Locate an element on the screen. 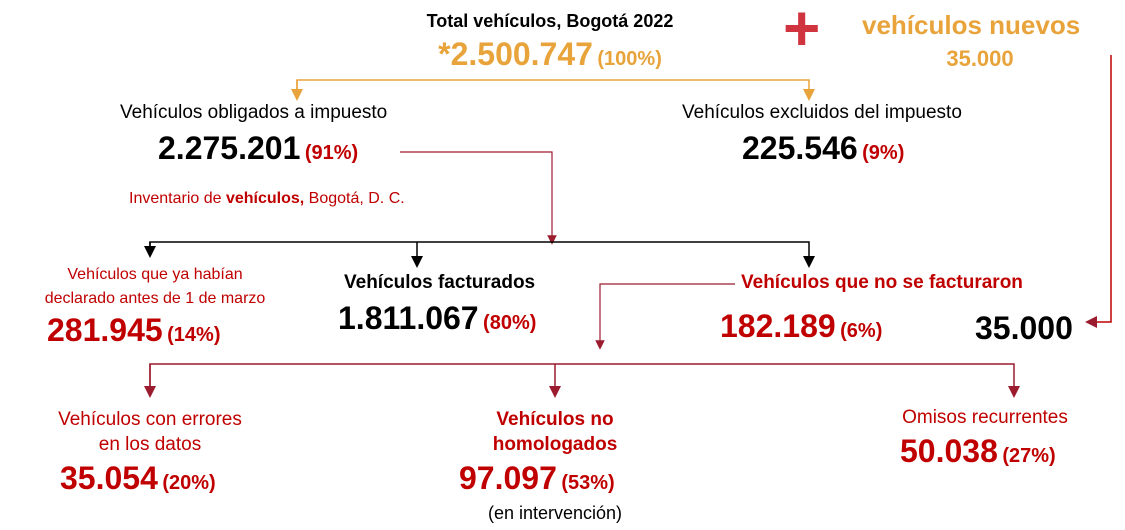 The width and height of the screenshot is (1125, 530). lower-bracket is located at coordinates (584, 380).